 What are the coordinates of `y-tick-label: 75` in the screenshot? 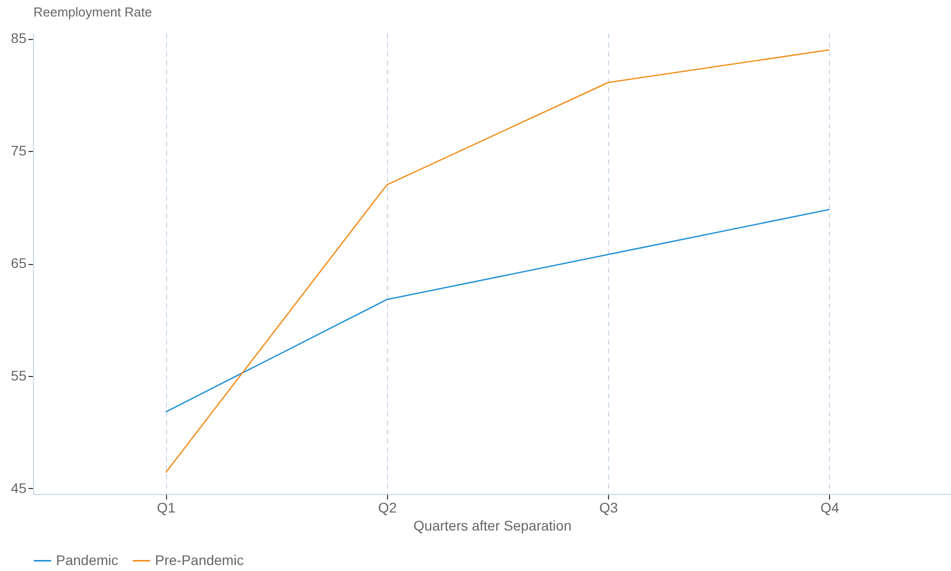 It's located at (18, 150).